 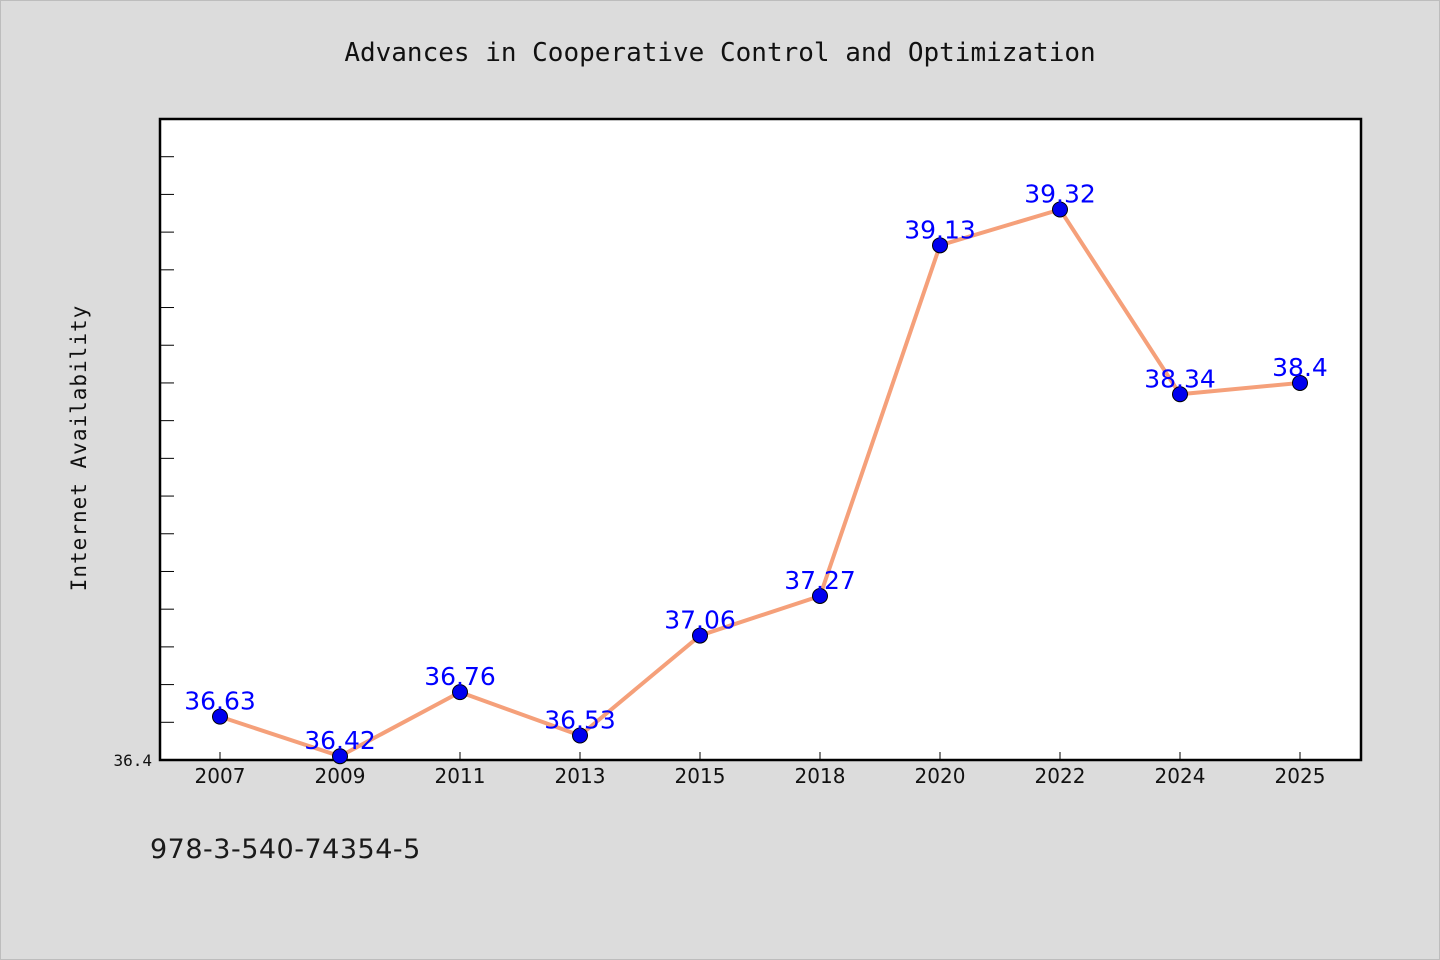 I want to click on footer-code: 978-3-540-74354-5, so click(x=285, y=849).